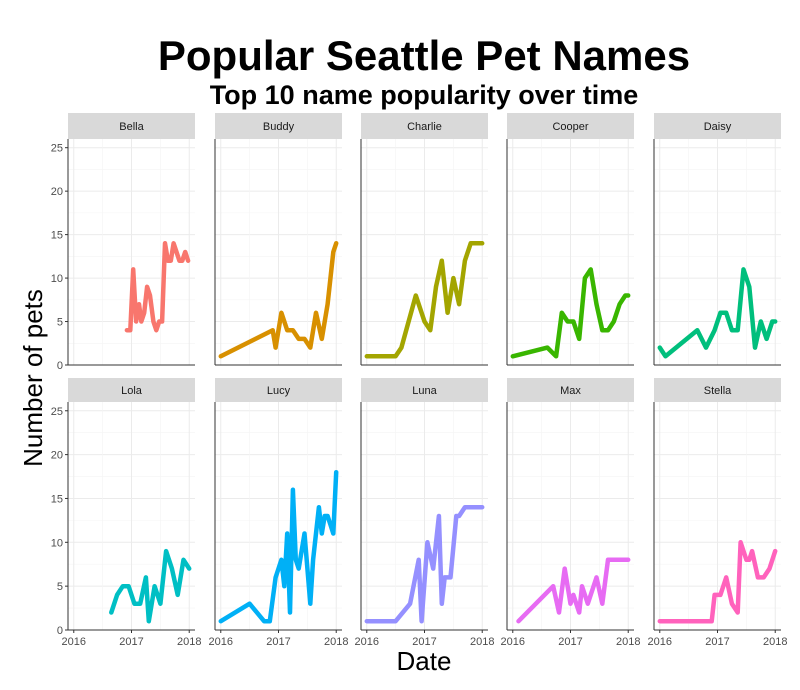 The width and height of the screenshot is (800, 690). I want to click on facet-panel: Buddy, so click(278, 239).